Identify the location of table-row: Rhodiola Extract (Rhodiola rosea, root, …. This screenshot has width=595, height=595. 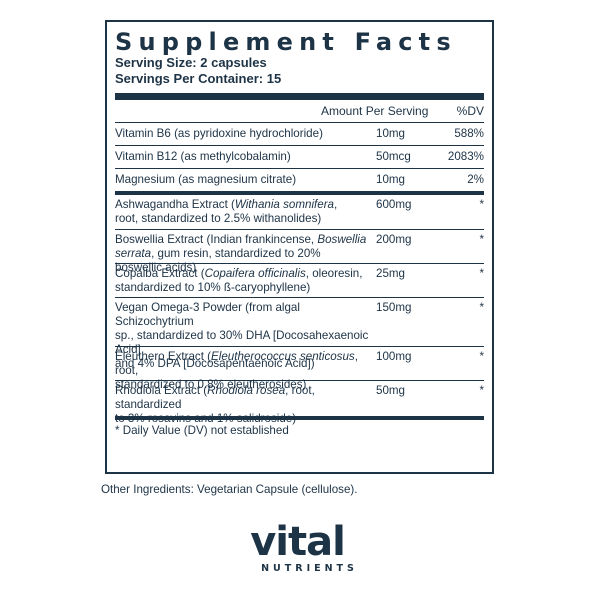
(299, 402).